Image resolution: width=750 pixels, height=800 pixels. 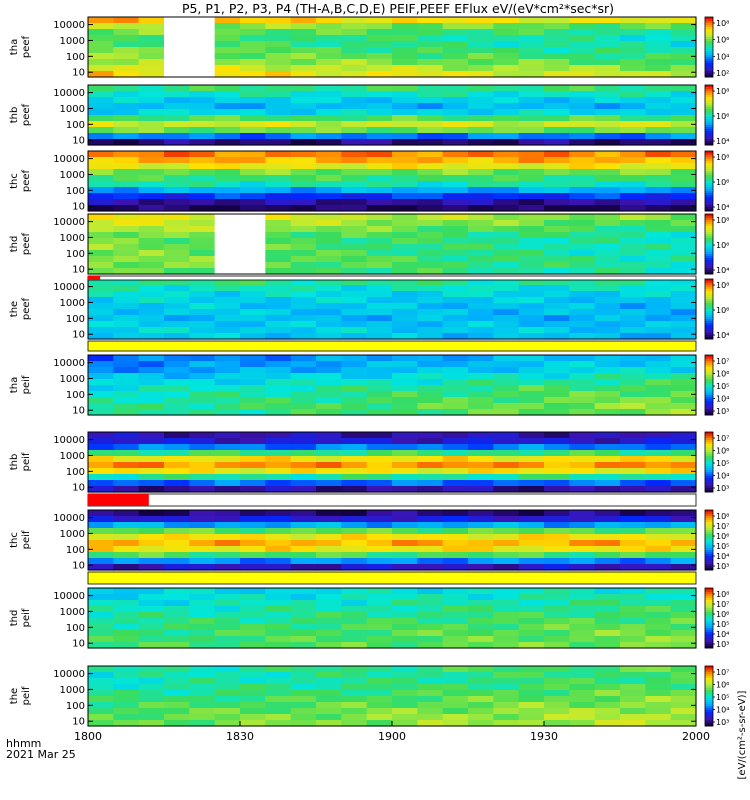 I want to click on colorbar-tick-label: 10³, so click(x=722, y=411).